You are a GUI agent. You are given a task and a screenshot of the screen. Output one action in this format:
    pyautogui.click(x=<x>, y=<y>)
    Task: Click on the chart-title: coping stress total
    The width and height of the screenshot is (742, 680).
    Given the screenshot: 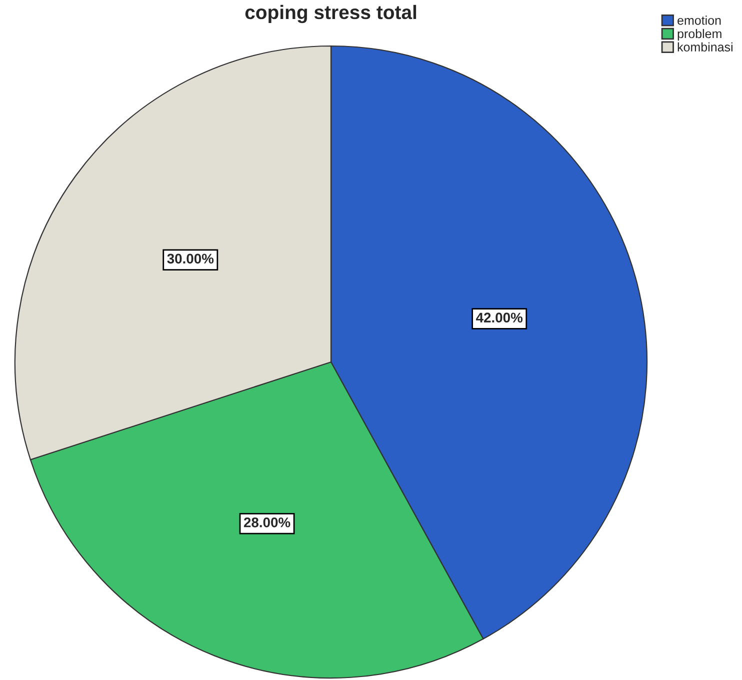 What is the action you would take?
    pyautogui.click(x=330, y=14)
    